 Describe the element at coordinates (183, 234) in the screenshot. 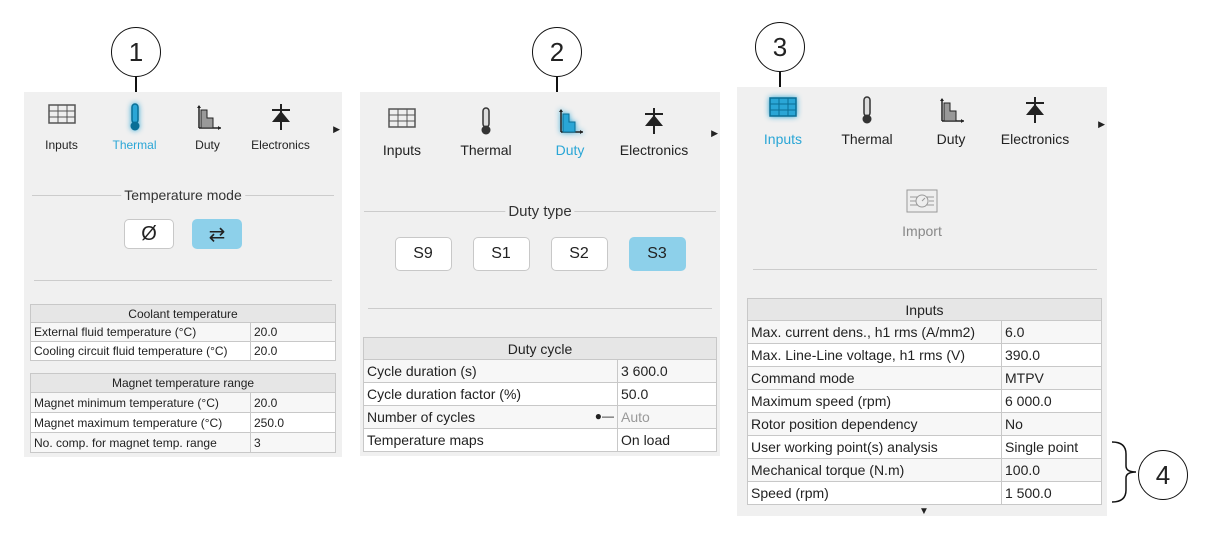

I see `temperature-mode-buttons: Ø ⇄` at that location.